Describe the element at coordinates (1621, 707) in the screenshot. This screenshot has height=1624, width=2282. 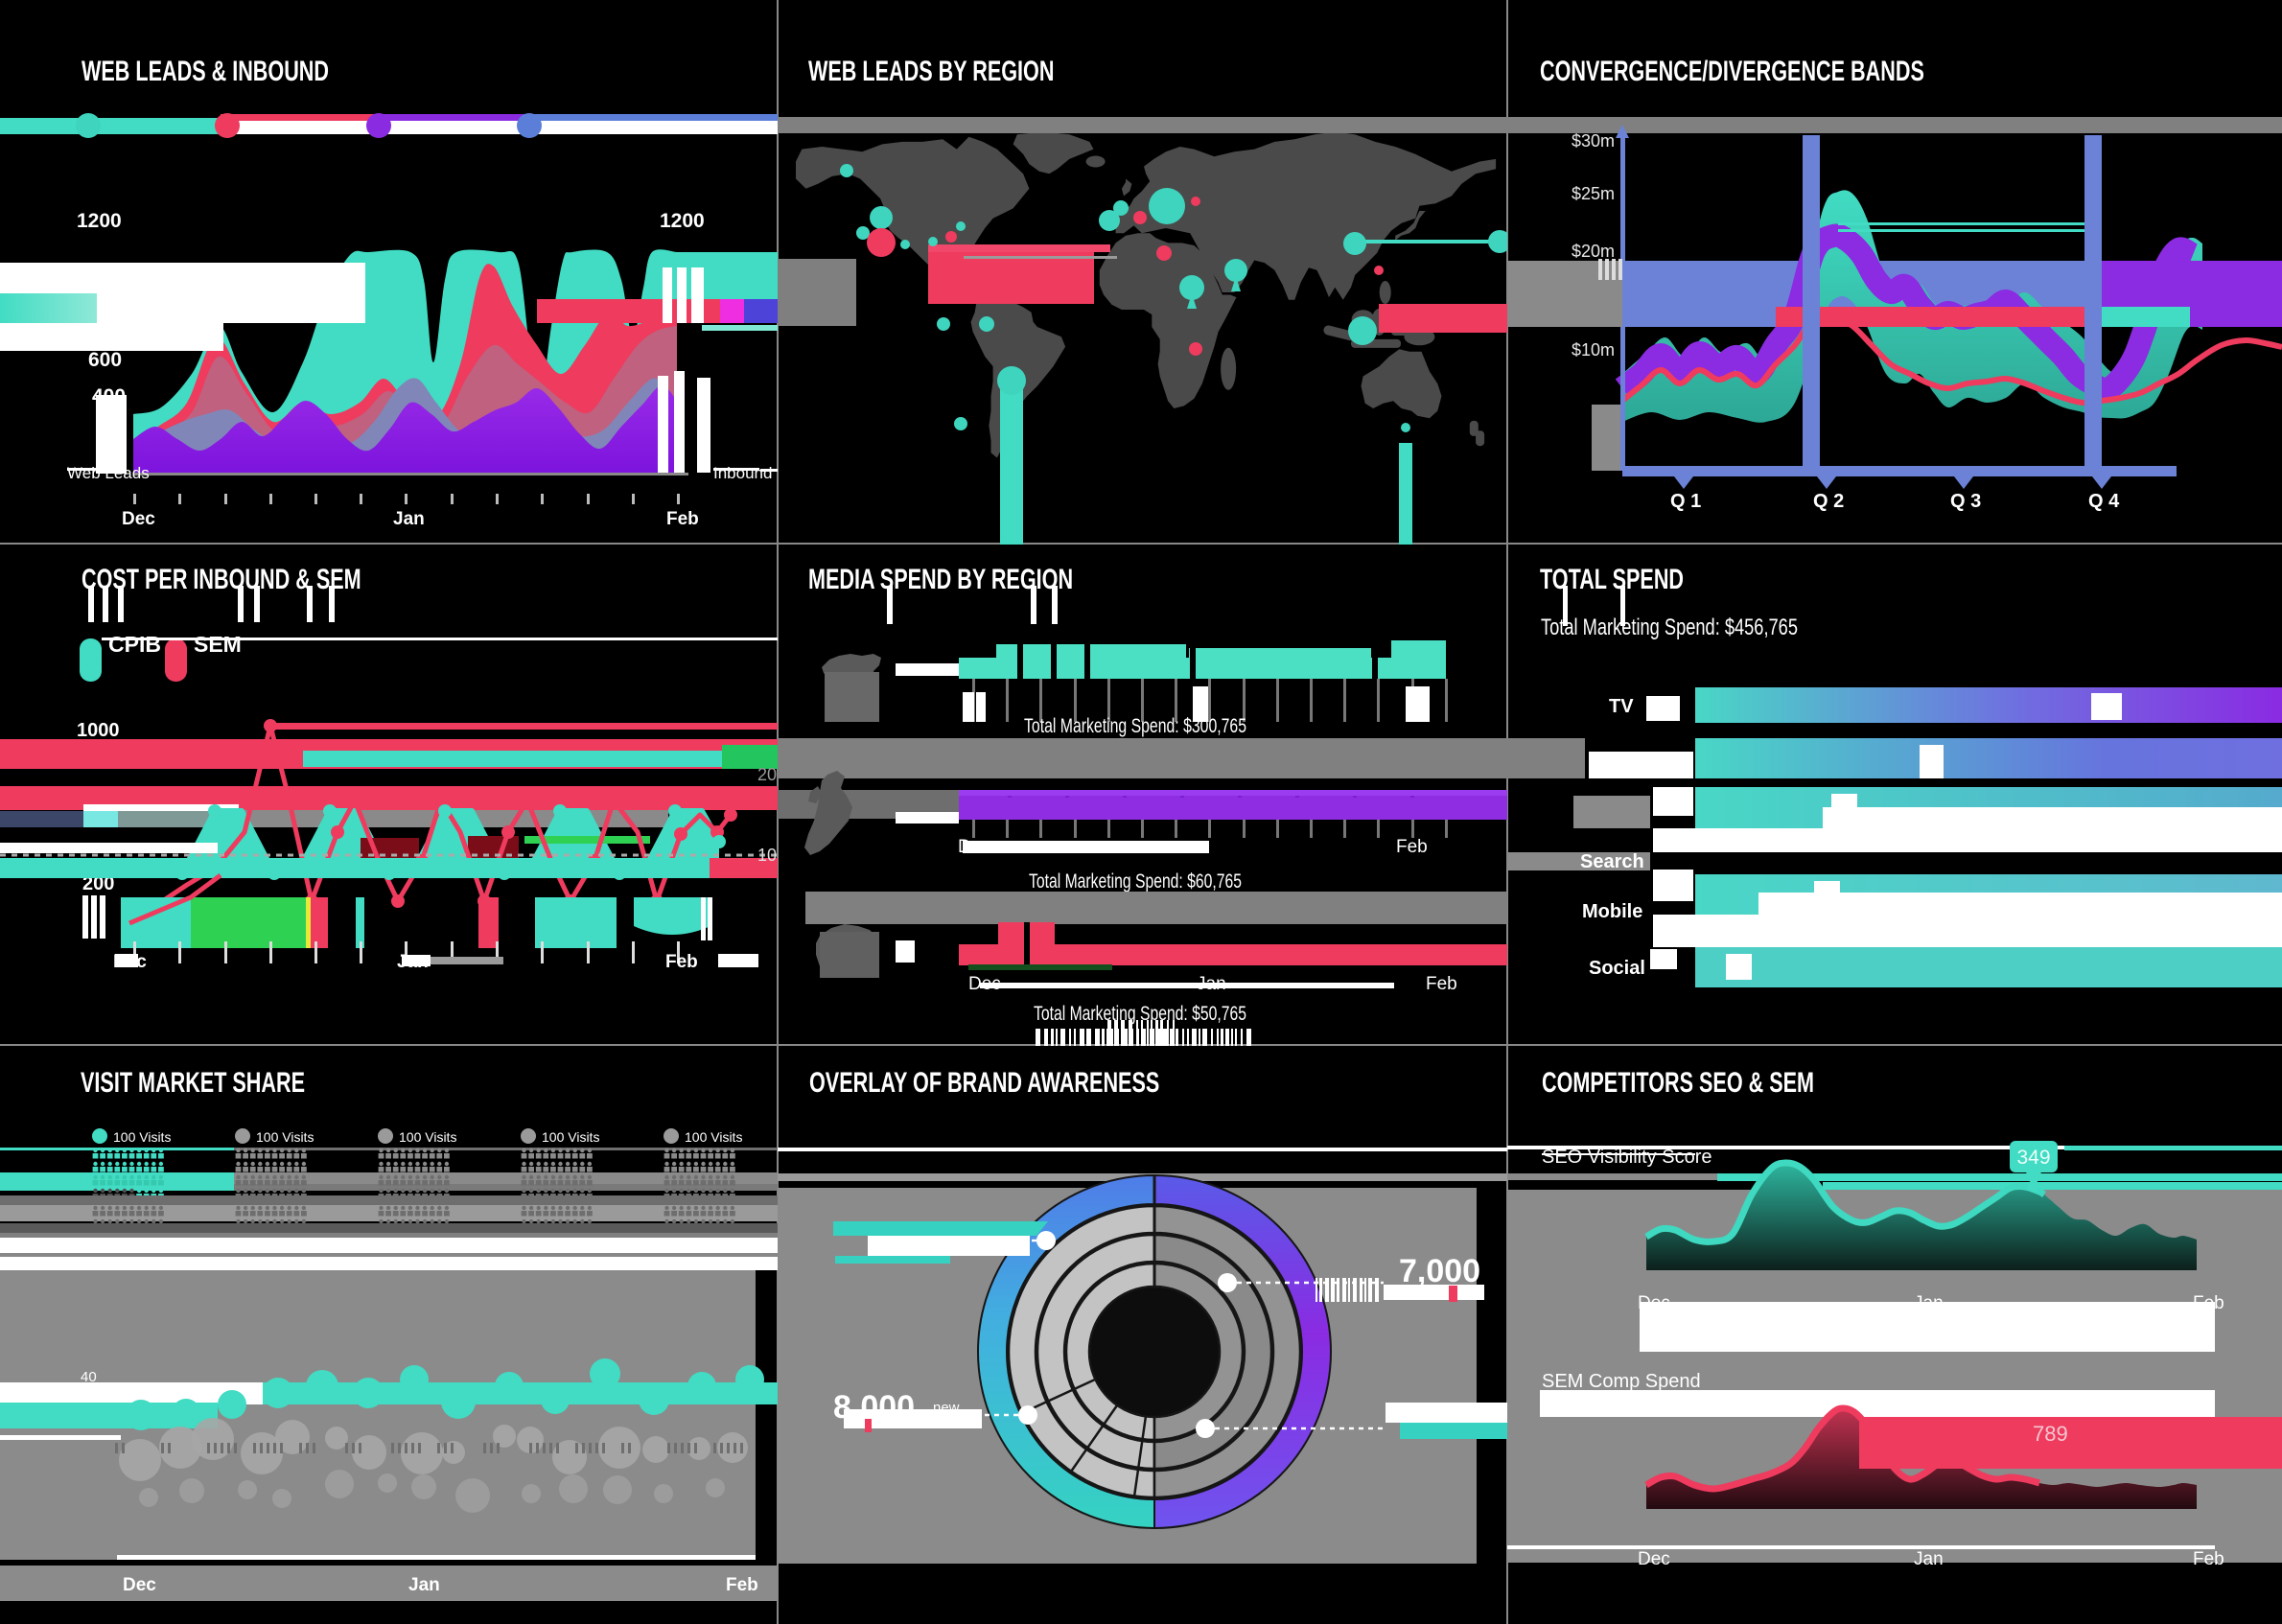
I see `svg-text: TV` at that location.